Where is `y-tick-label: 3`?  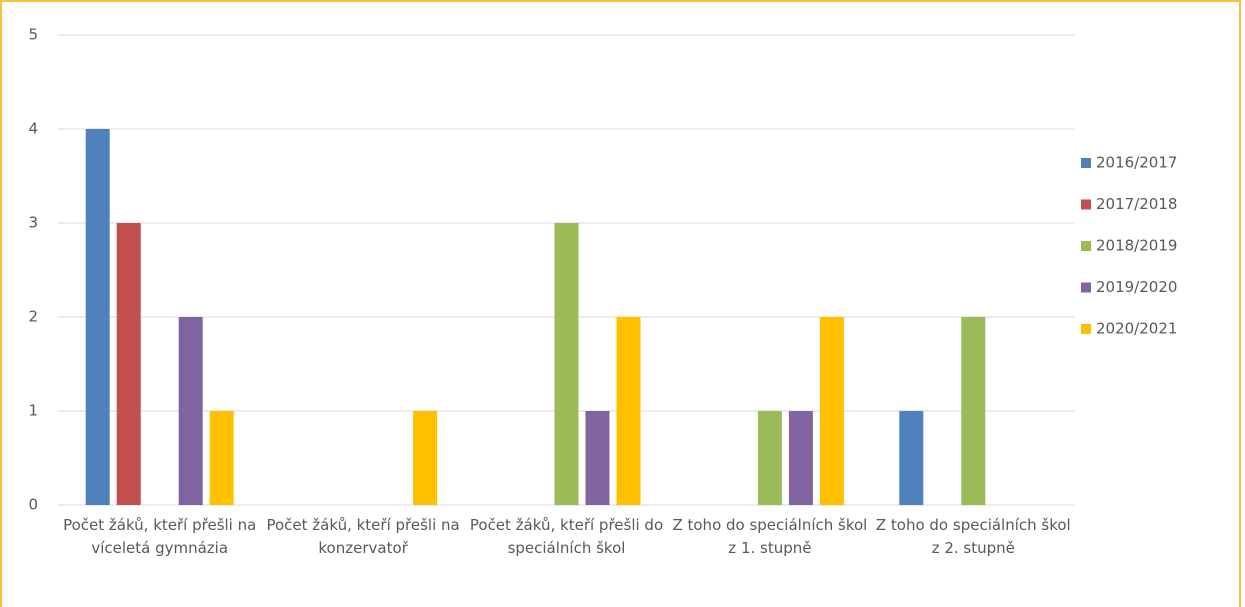
y-tick-label: 3 is located at coordinates (33, 223).